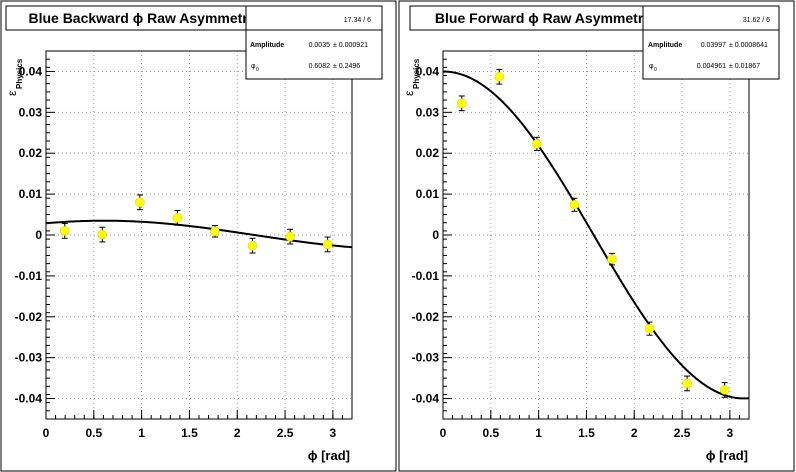  I want to click on left-x-tick-label: 0.5, so click(93, 433).